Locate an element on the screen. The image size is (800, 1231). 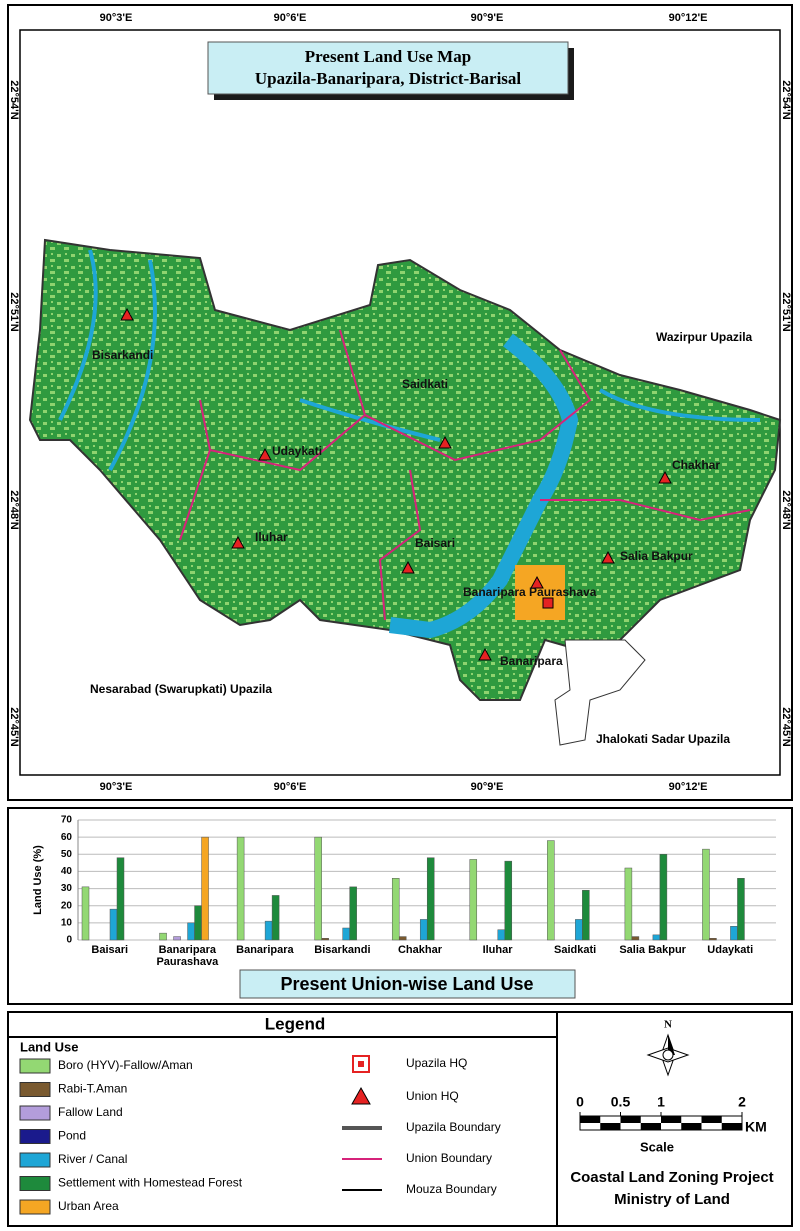
union-label: Banaripara is located at coordinates (531, 661).